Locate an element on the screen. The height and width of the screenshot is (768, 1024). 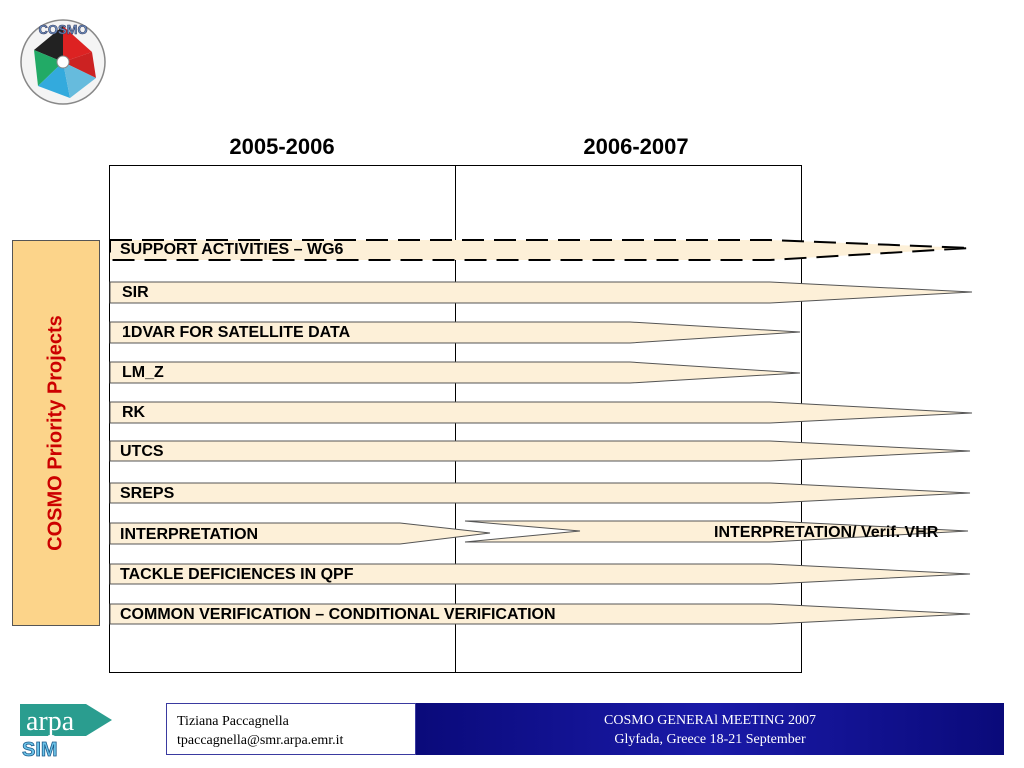
project-label-sreps: SREPS is located at coordinates (147, 493).